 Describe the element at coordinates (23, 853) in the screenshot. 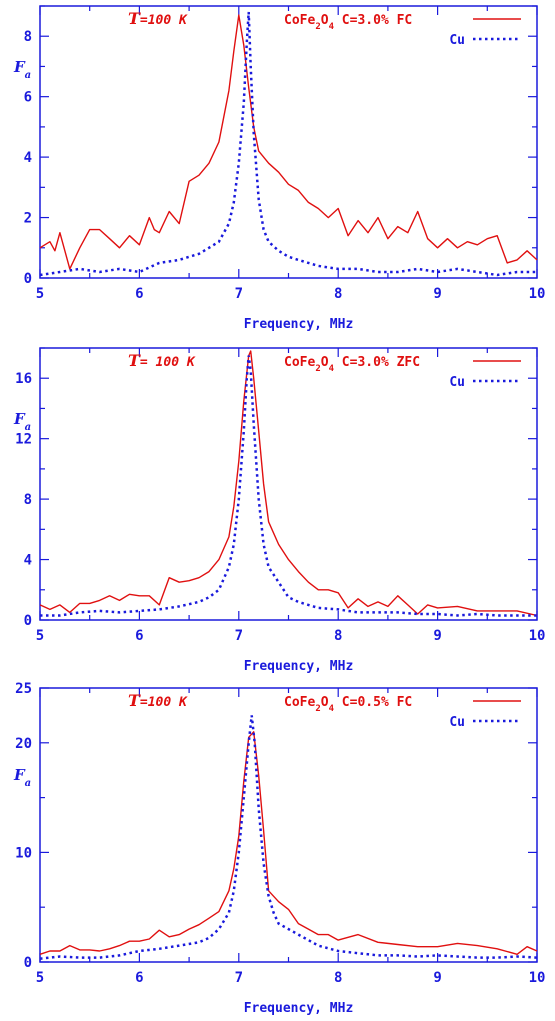

I see `y-tick-label: 10` at that location.